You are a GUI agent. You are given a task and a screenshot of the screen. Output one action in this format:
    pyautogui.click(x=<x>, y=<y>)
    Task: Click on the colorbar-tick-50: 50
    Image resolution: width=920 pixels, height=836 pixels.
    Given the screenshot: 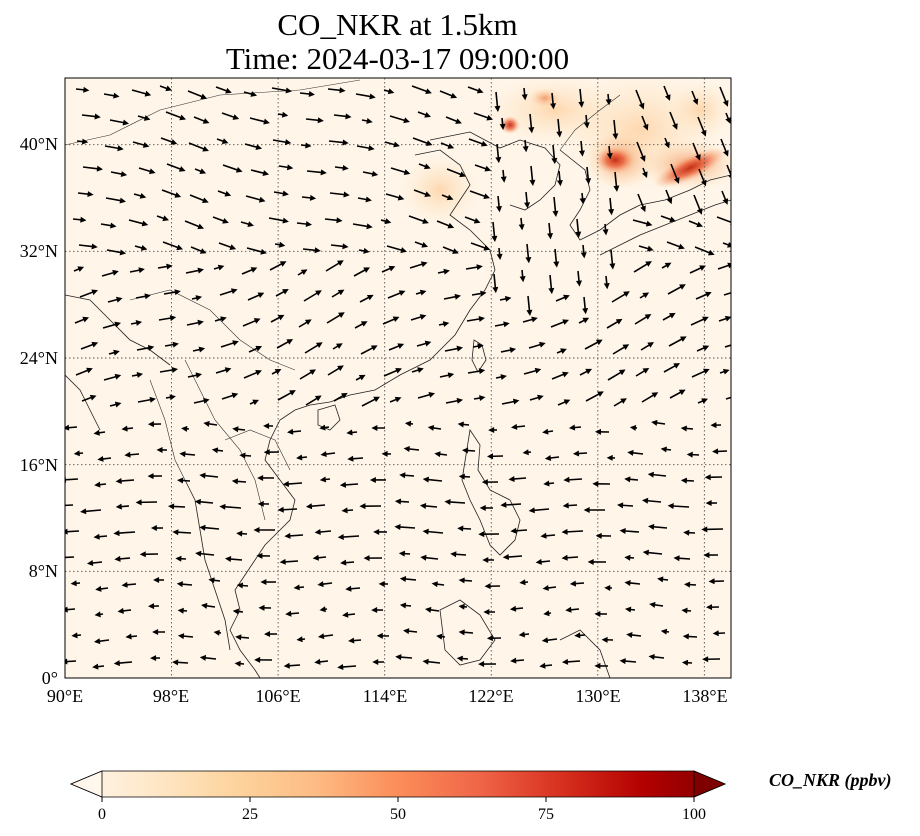 What is the action you would take?
    pyautogui.click(x=398, y=814)
    